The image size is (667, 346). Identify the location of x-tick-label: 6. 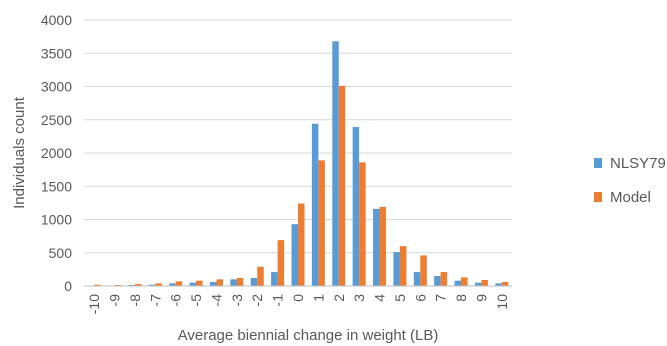
(420, 298).